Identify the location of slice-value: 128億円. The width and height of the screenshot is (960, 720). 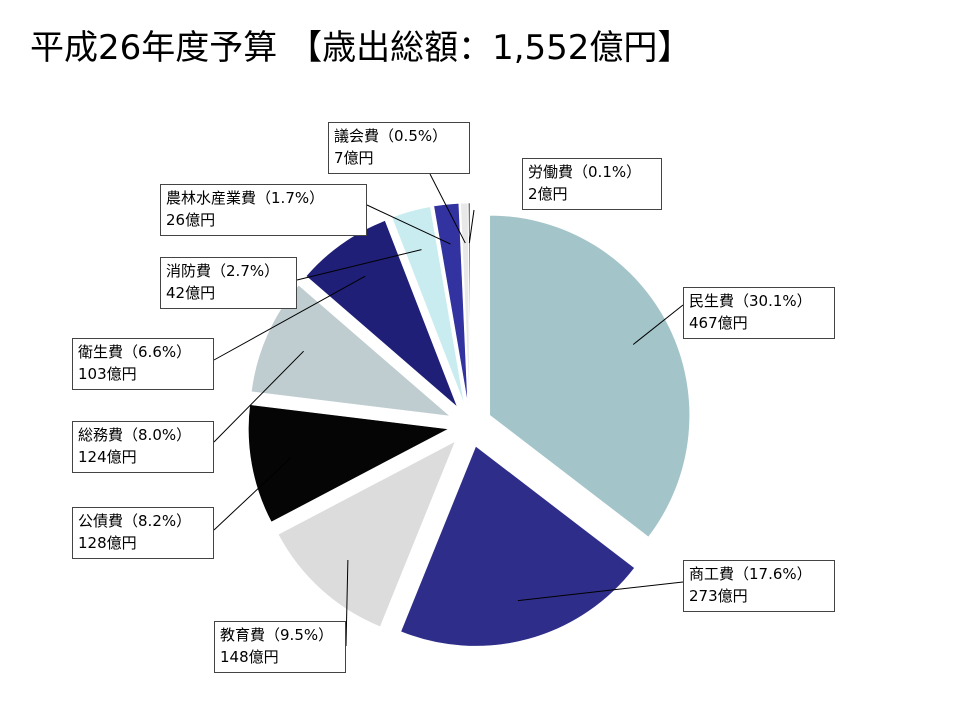
(107, 543).